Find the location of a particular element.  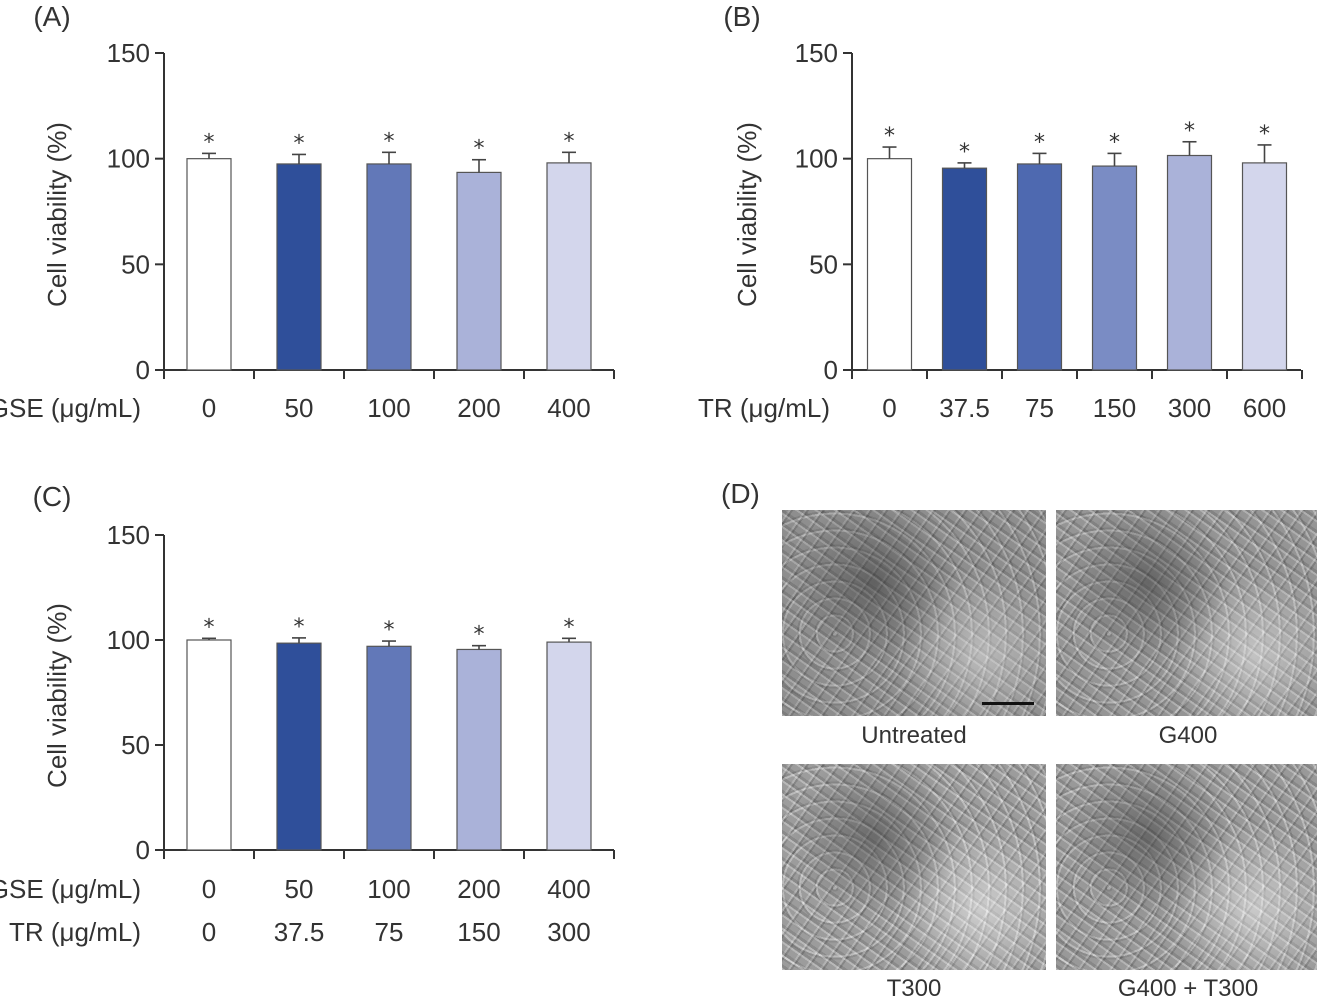

panel-letter: (A) is located at coordinates (51, 16).